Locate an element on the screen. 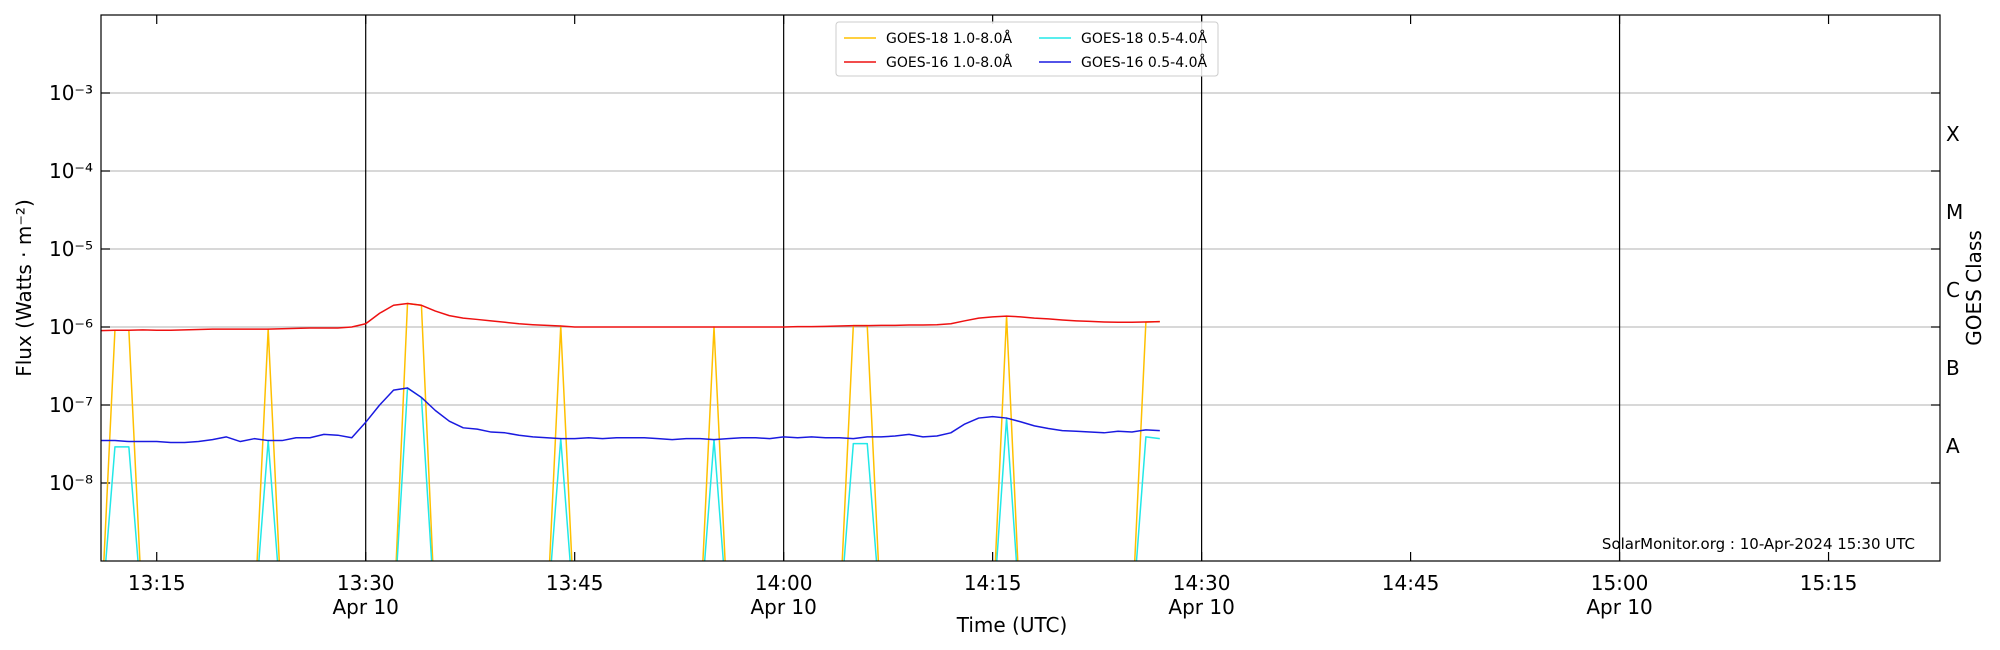 This screenshot has height=650, width=2000. y2-tick-label: X is located at coordinates (1953, 134).